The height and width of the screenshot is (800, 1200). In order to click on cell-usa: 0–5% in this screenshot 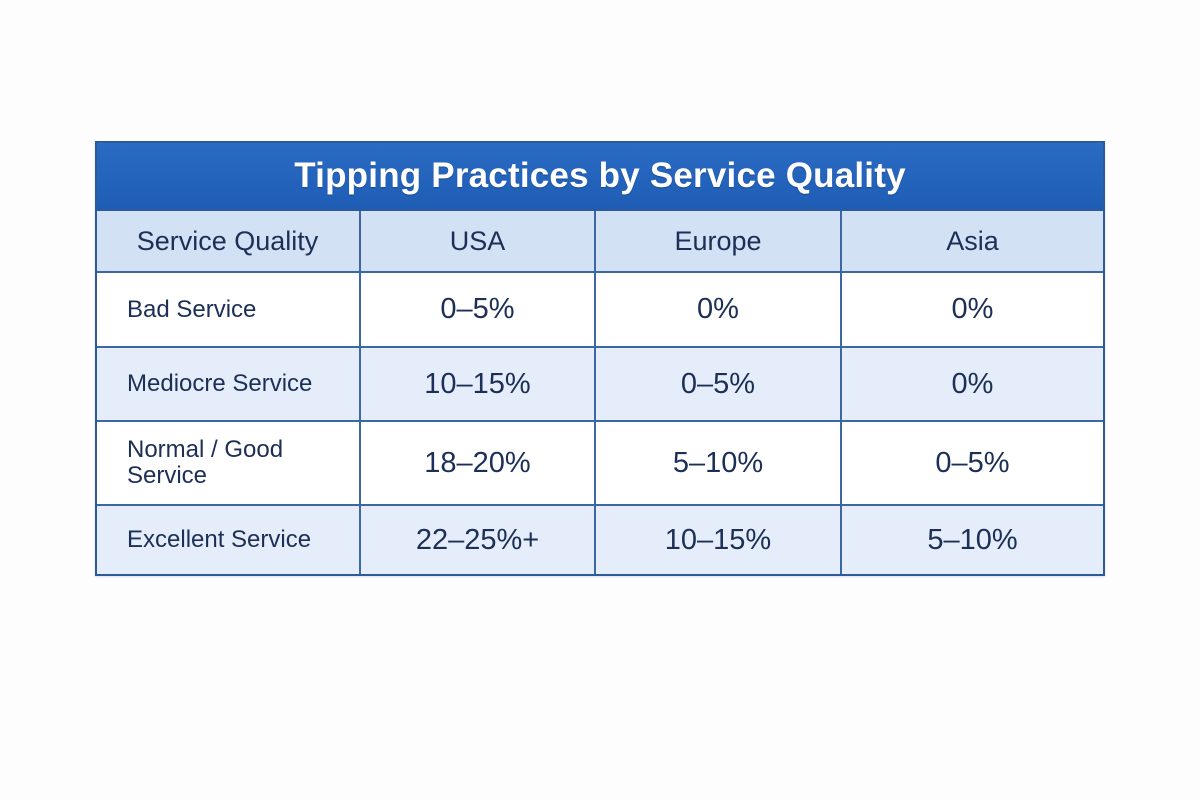, I will do `click(478, 310)`.